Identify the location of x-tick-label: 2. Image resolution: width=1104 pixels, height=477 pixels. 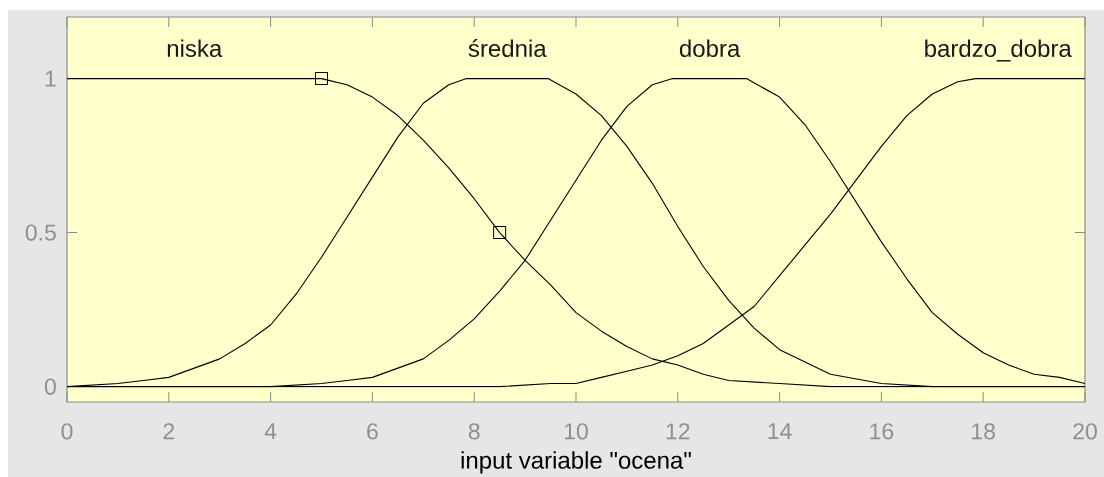
(169, 431).